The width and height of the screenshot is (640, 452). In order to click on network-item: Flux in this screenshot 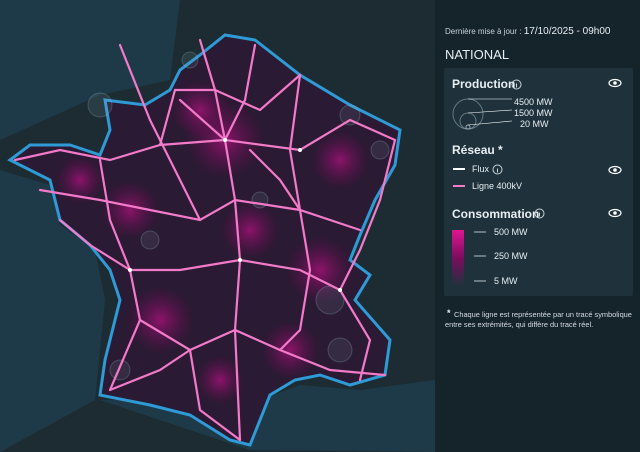, I will do `click(481, 169)`.